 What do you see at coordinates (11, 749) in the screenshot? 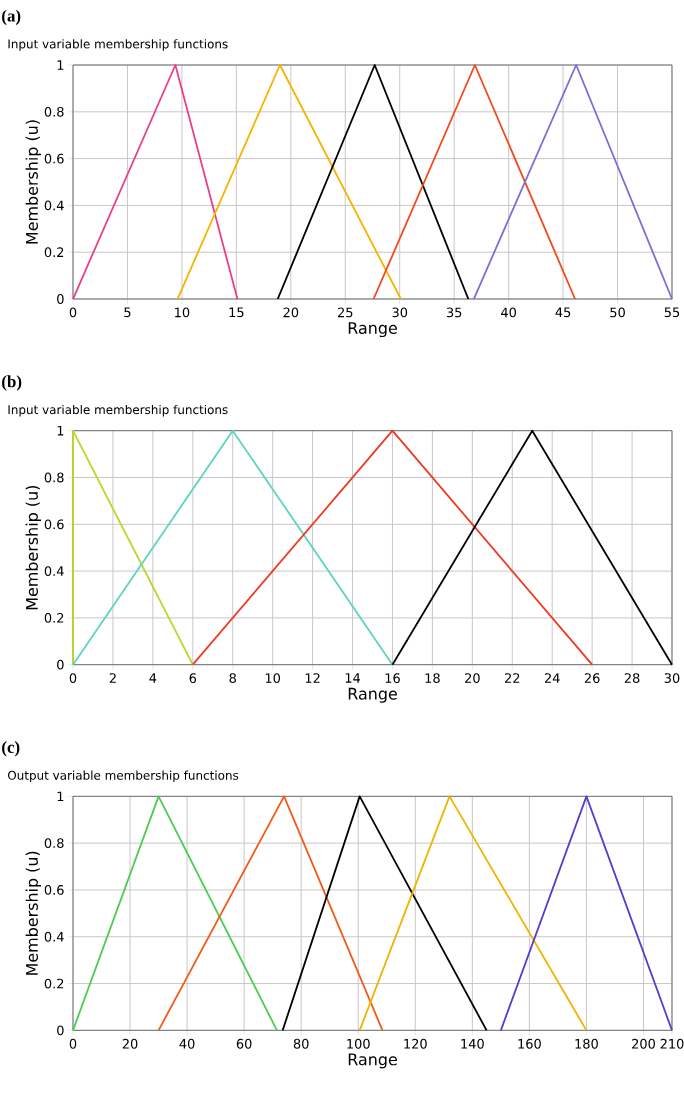
I see `chart-title: (c)` at bounding box center [11, 749].